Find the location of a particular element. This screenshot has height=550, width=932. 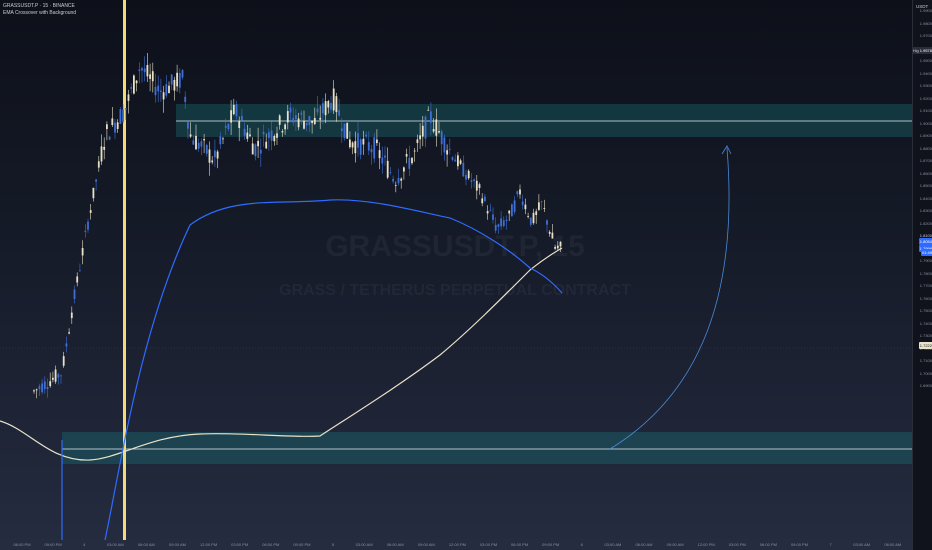

indicator-title: EMA Crossover with Background is located at coordinates (40, 13).